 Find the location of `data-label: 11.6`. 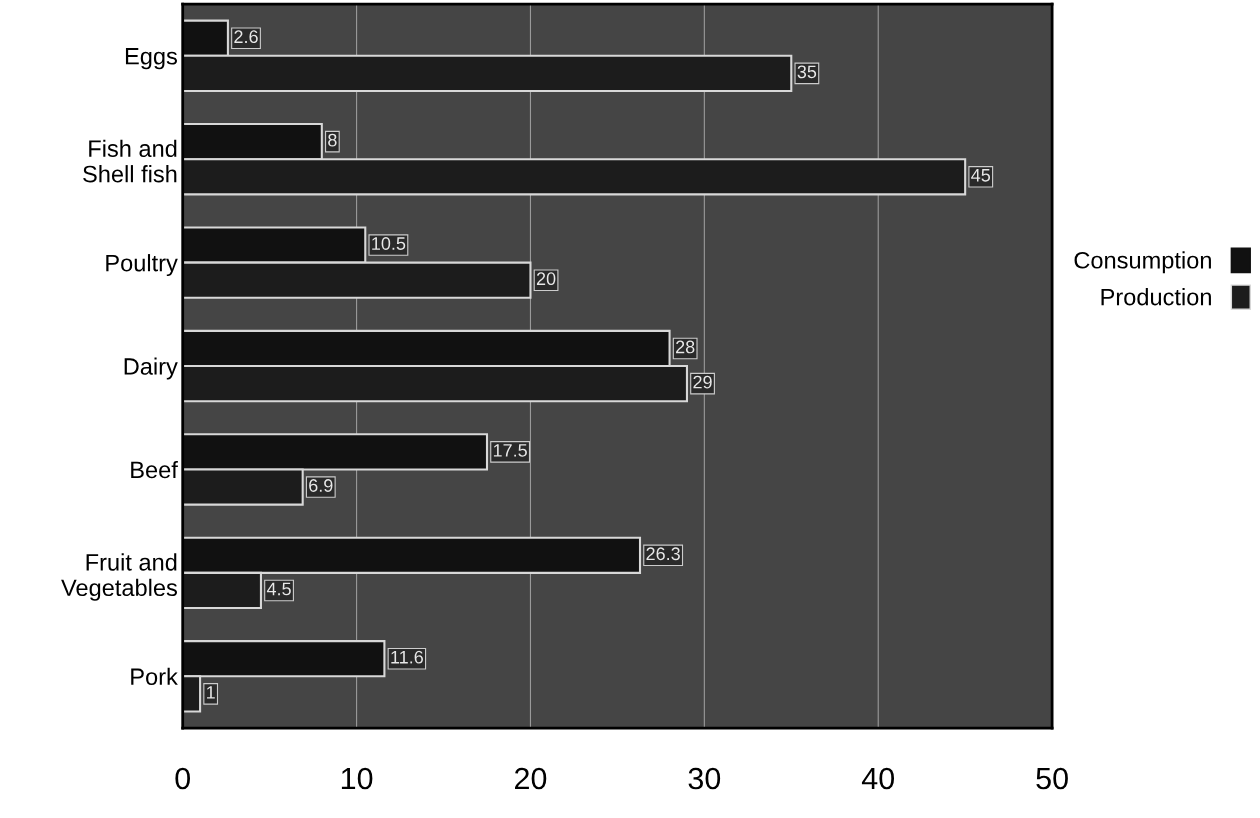

data-label: 11.6 is located at coordinates (407, 657).